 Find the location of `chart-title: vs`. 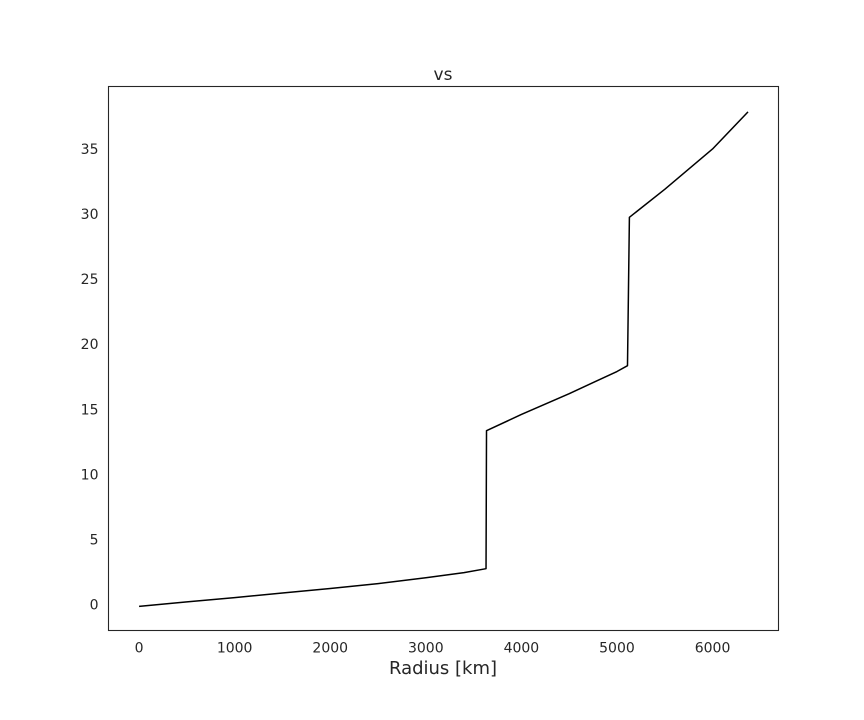

chart-title: vs is located at coordinates (443, 75).